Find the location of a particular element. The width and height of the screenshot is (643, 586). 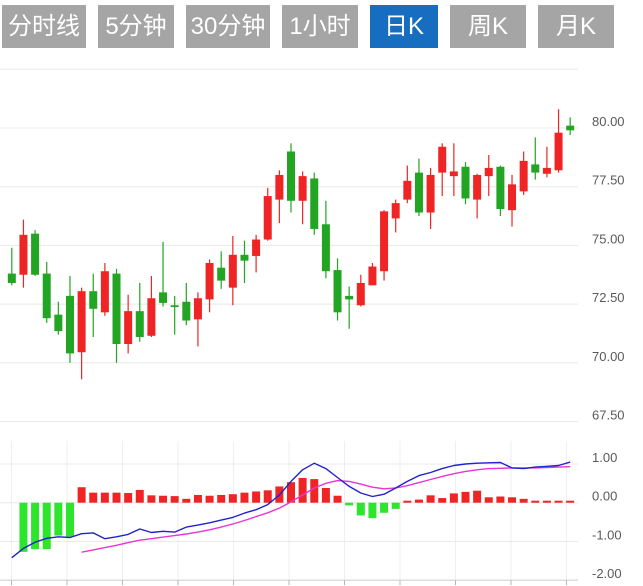

dea-line is located at coordinates (326, 509).